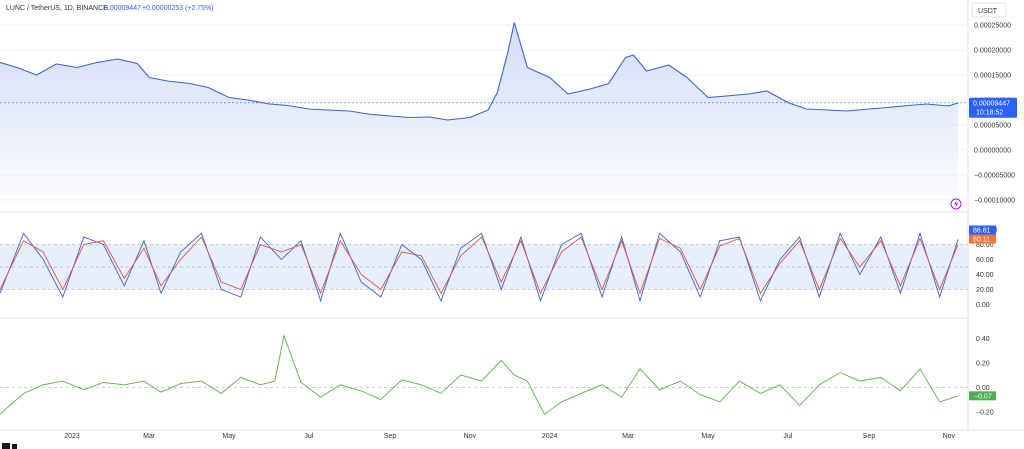  What do you see at coordinates (992, 151) in the screenshot?
I see `price-tick-label: 0.00000000` at bounding box center [992, 151].